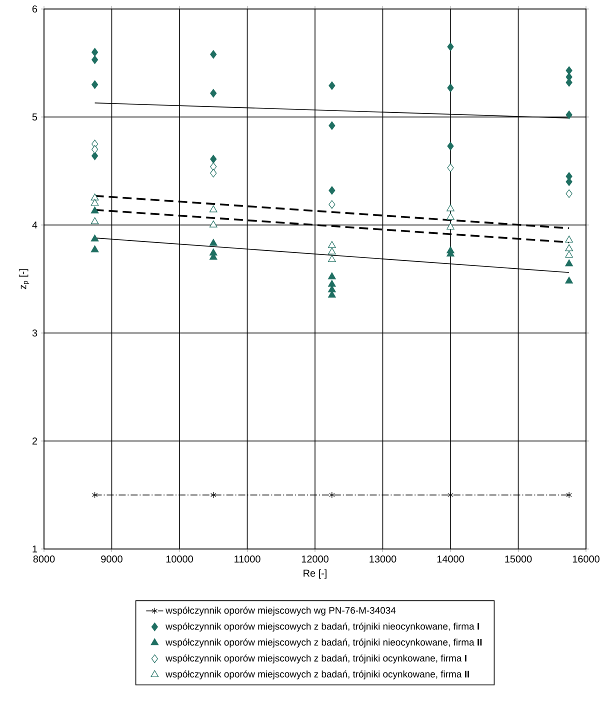 This screenshot has height=710, width=610. What do you see at coordinates (383, 559) in the screenshot?
I see `x-tick-label: 13000` at bounding box center [383, 559].